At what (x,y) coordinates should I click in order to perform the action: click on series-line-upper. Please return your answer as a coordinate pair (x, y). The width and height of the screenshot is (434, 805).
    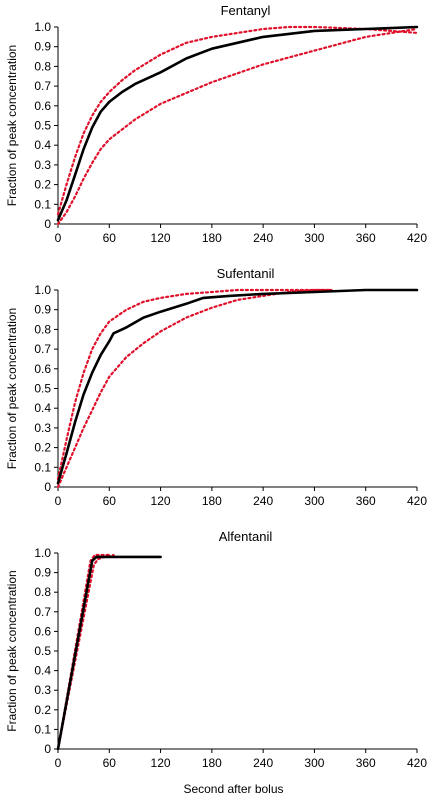
    Looking at the image, I should click on (83, 652).